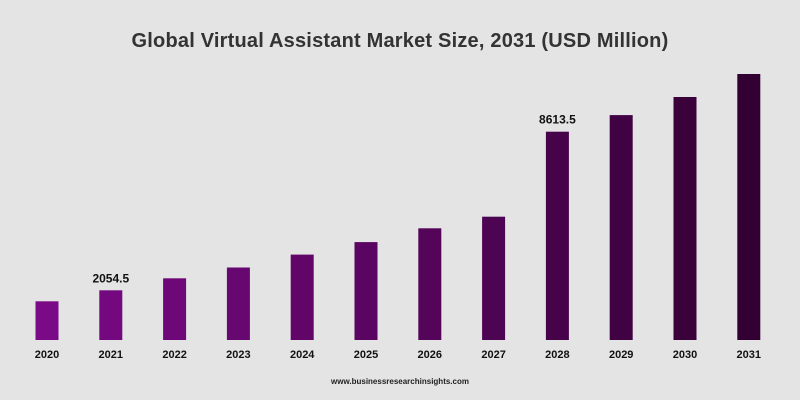 Image resolution: width=800 pixels, height=400 pixels. Describe the element at coordinates (685, 218) in the screenshot. I see `bar-2030` at that location.